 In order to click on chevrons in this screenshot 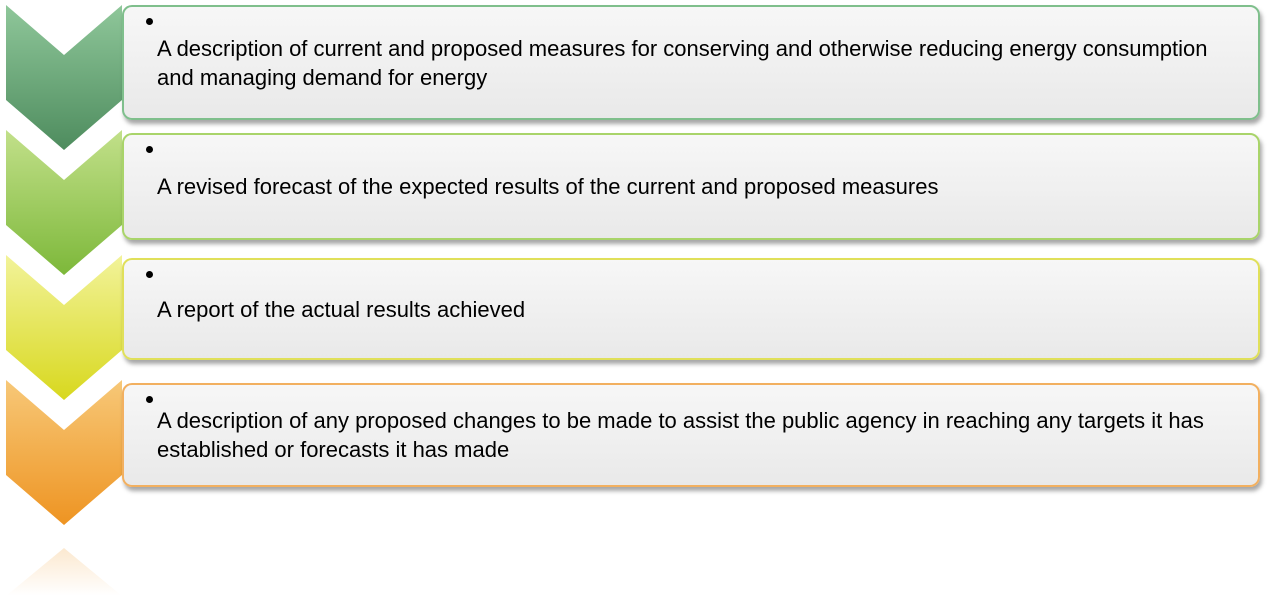, I will do `click(64, 300)`.